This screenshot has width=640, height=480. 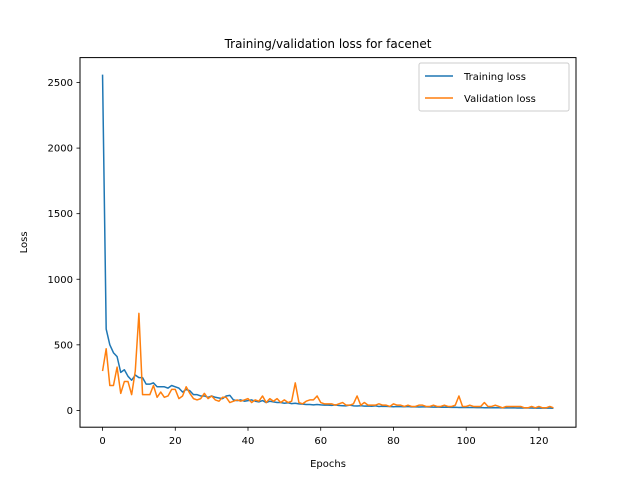 I want to click on y-axis: 0 500 1000 1500 2000 2500, so click(x=64, y=247).